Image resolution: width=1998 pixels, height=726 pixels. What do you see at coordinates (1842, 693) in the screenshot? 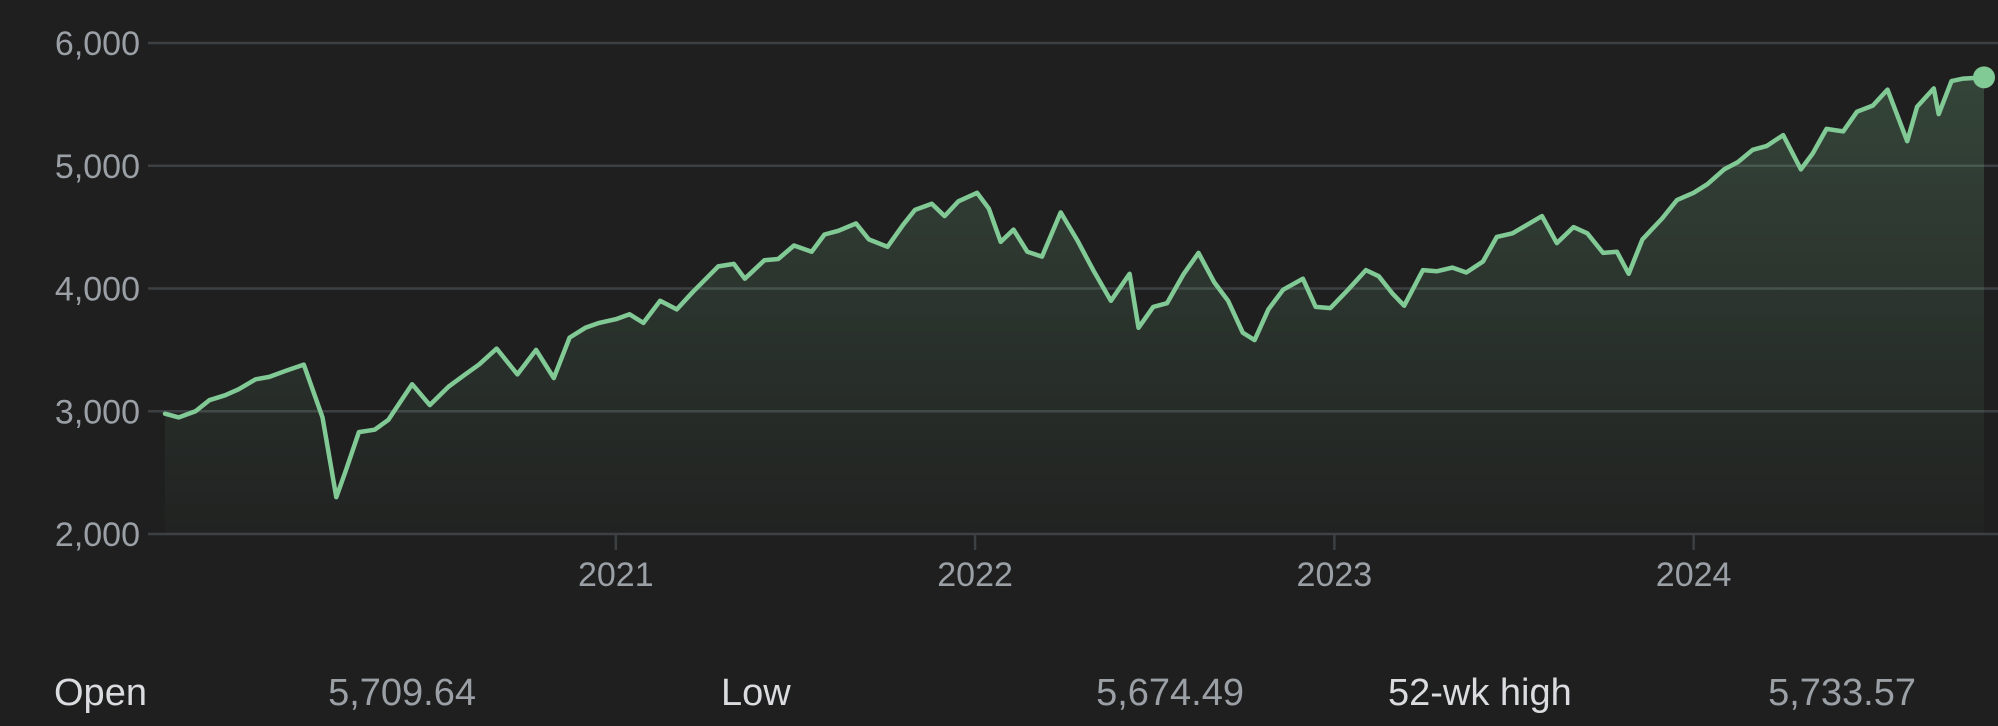
I see `stat-value-52wk-high: 5,733.57` at bounding box center [1842, 693].